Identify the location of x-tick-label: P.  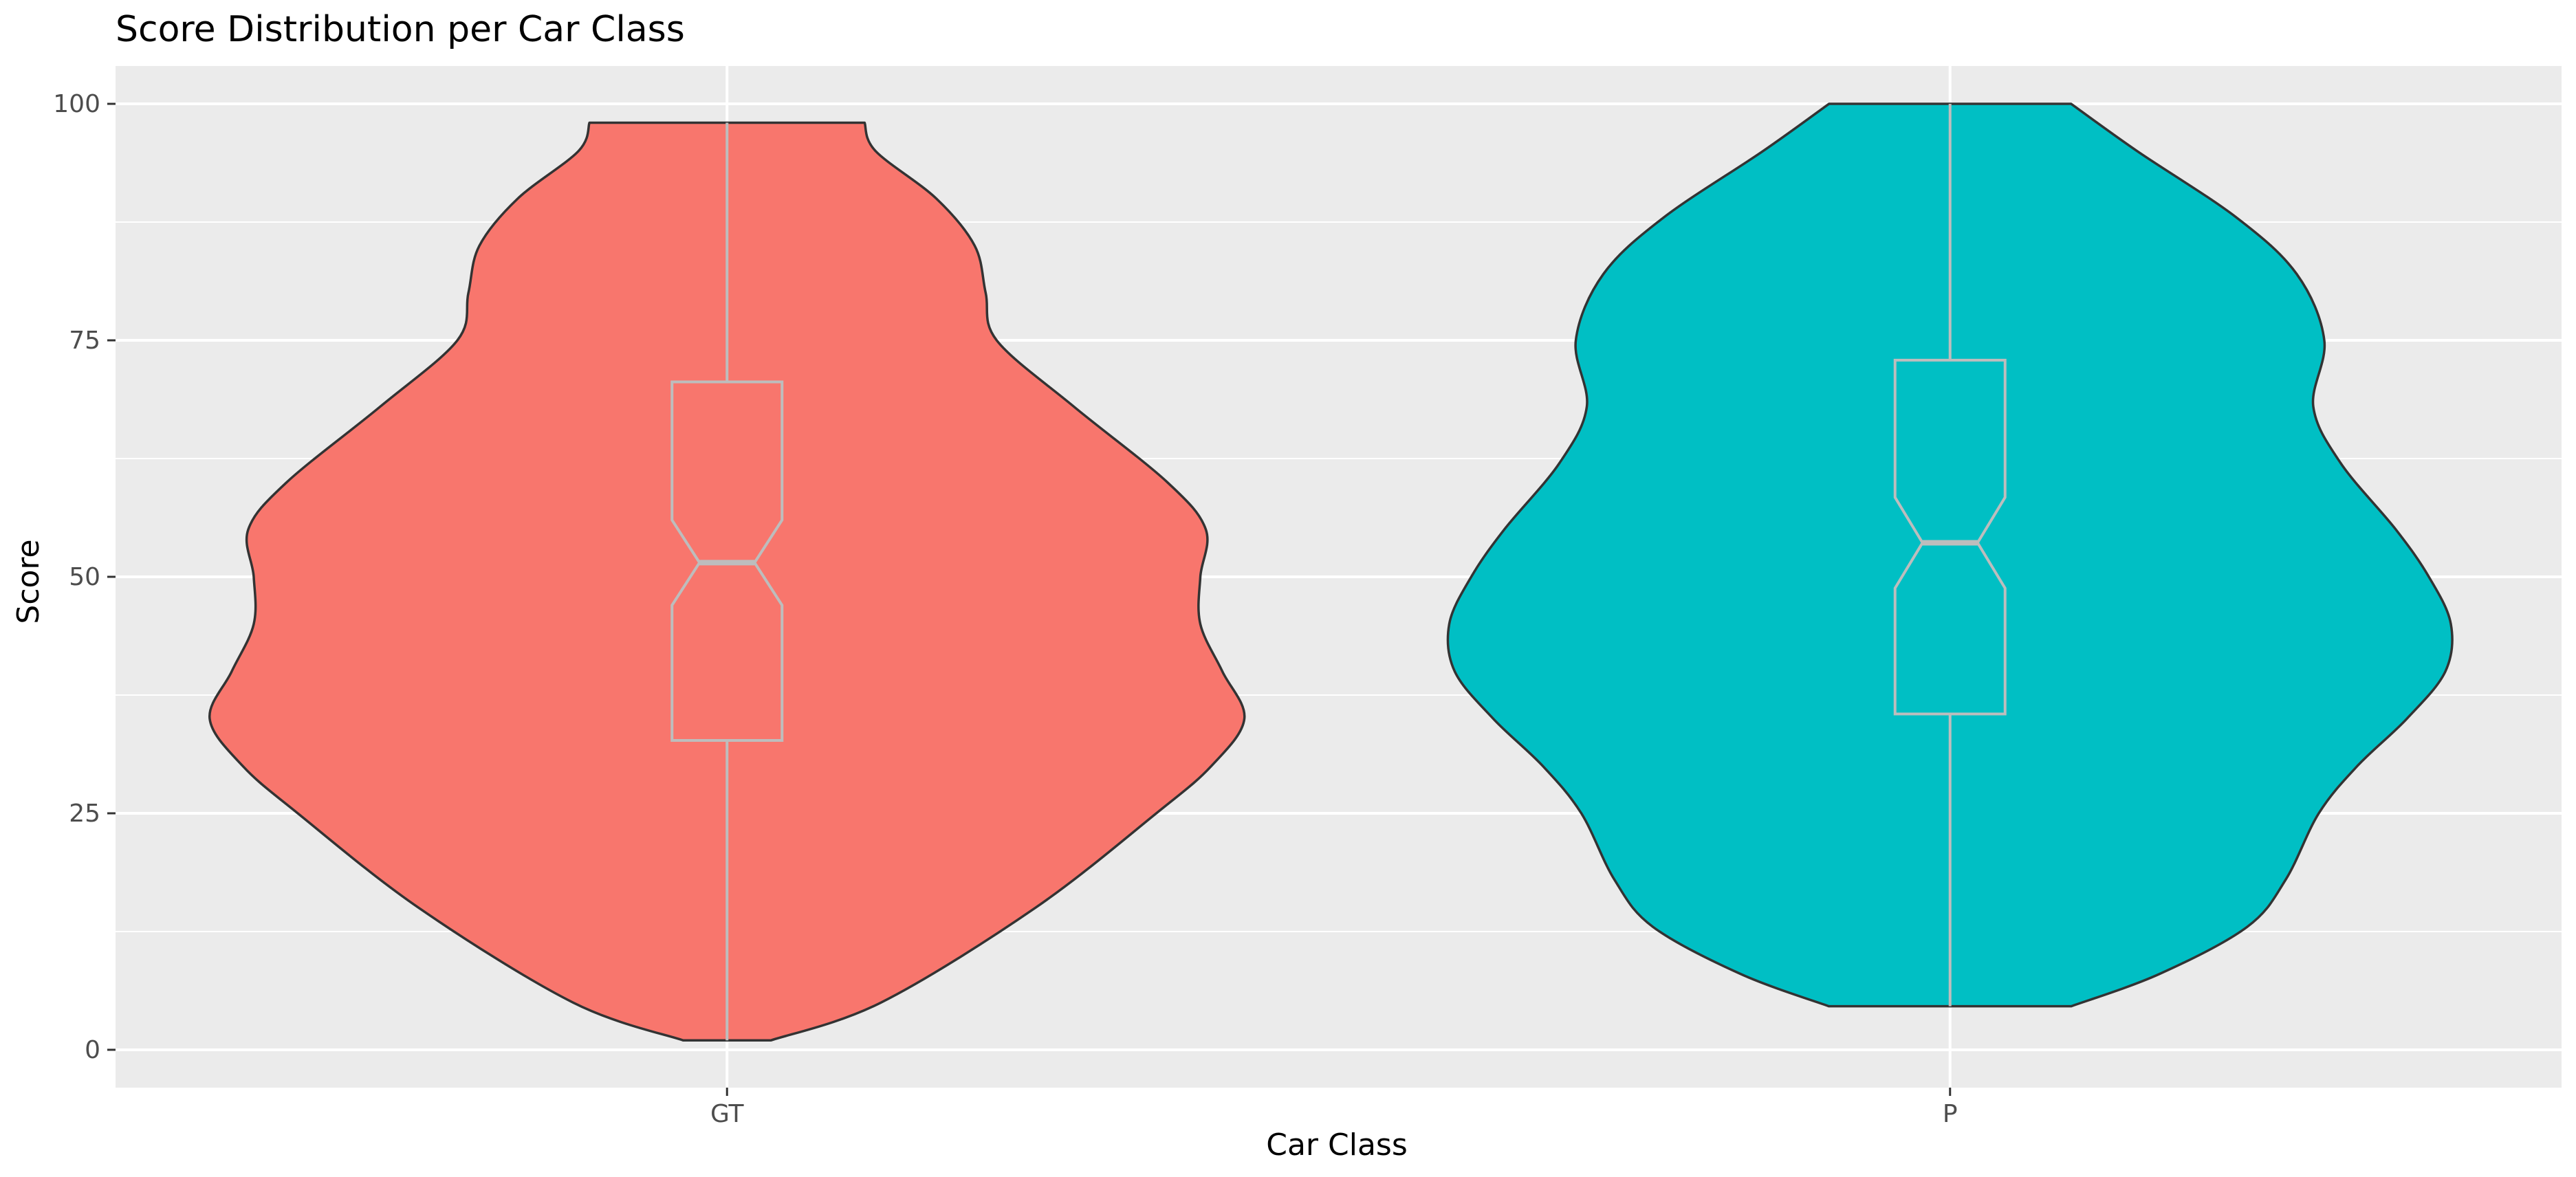
(1950, 1114).